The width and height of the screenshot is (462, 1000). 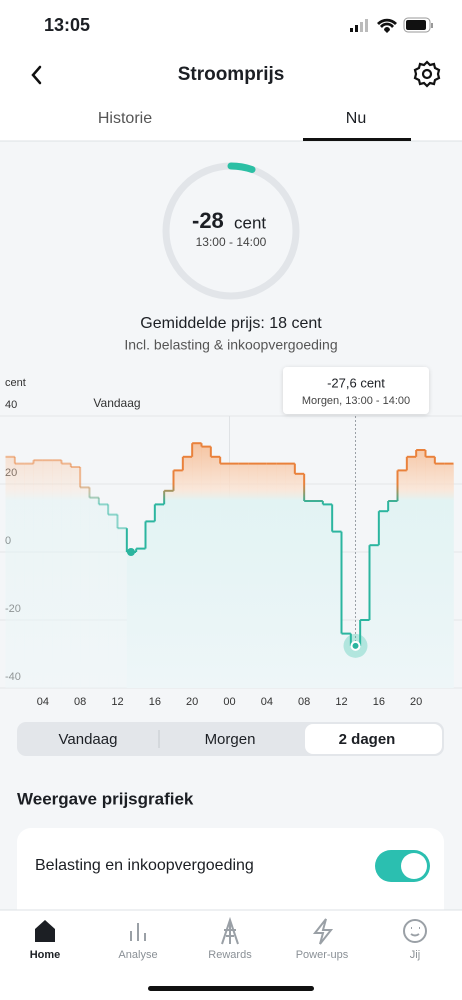 I want to click on tooltip, so click(x=356, y=390).